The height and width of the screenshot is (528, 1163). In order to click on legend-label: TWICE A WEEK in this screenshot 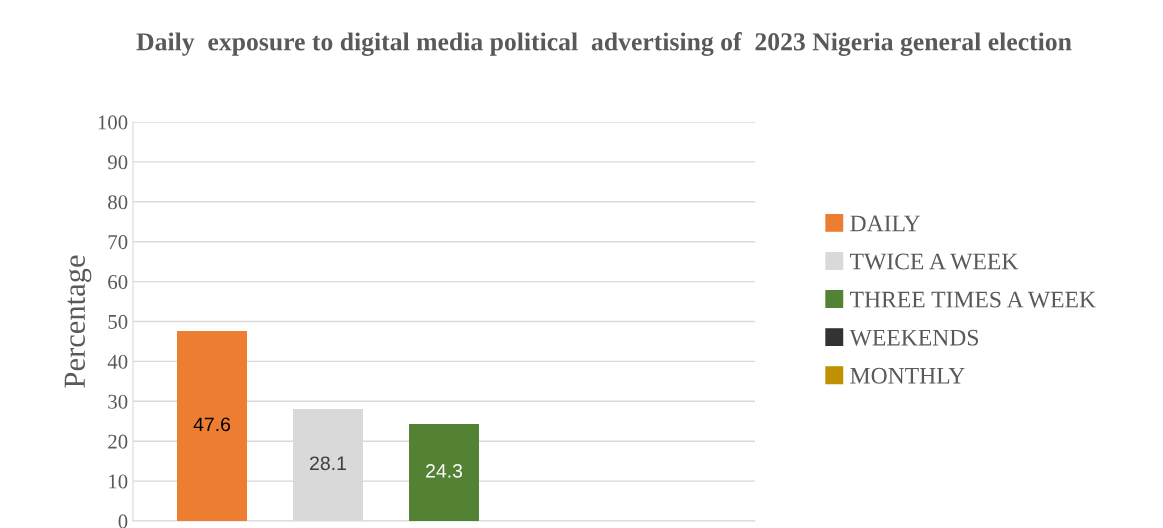, I will do `click(934, 261)`.